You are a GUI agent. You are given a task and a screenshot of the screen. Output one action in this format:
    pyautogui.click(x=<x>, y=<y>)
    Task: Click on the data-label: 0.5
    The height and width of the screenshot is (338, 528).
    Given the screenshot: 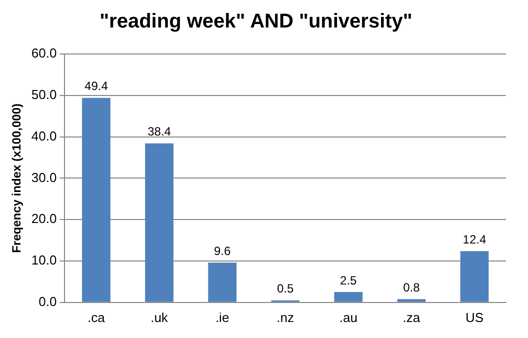 What is the action you would take?
    pyautogui.click(x=285, y=289)
    